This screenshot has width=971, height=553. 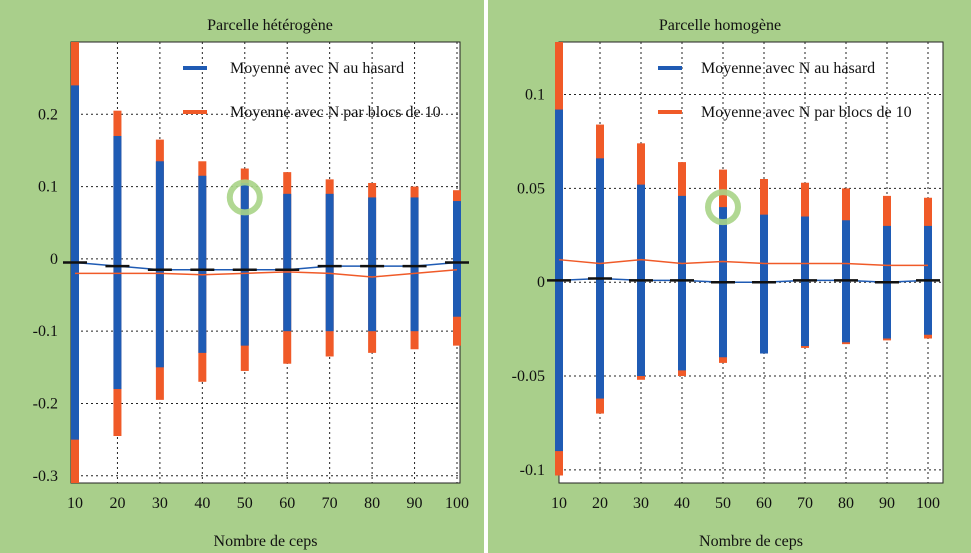 What do you see at coordinates (266, 273) in the screenshot?
I see `het-mean-line-blocs` at bounding box center [266, 273].